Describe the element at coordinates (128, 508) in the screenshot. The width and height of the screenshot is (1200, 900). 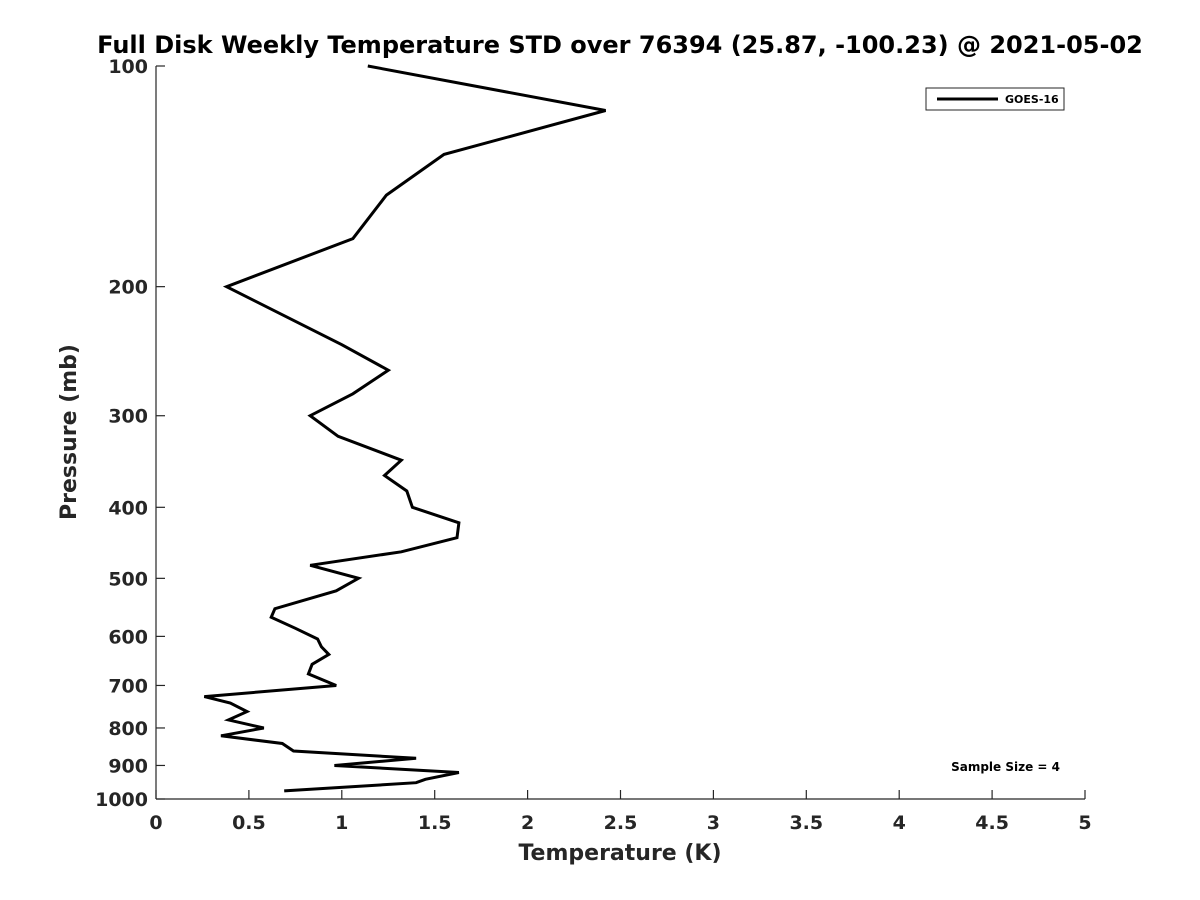
I see `y-tick-label: 400` at that location.